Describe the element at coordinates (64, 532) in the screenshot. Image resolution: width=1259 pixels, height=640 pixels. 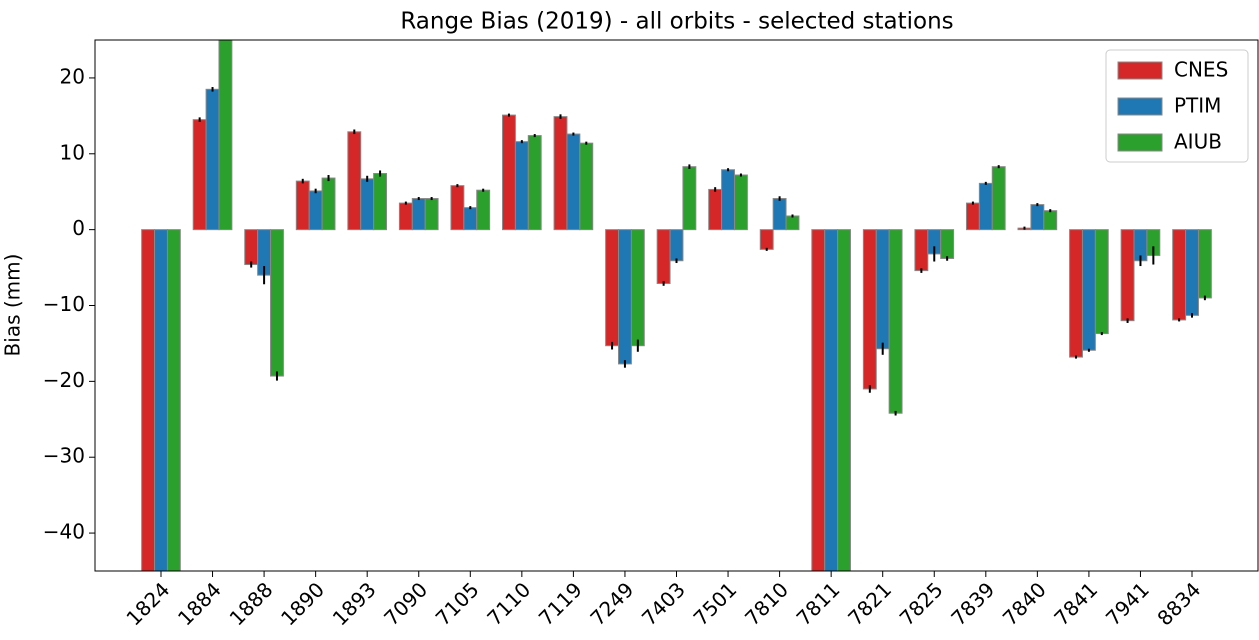
I see `y-tick-label: −40` at that location.